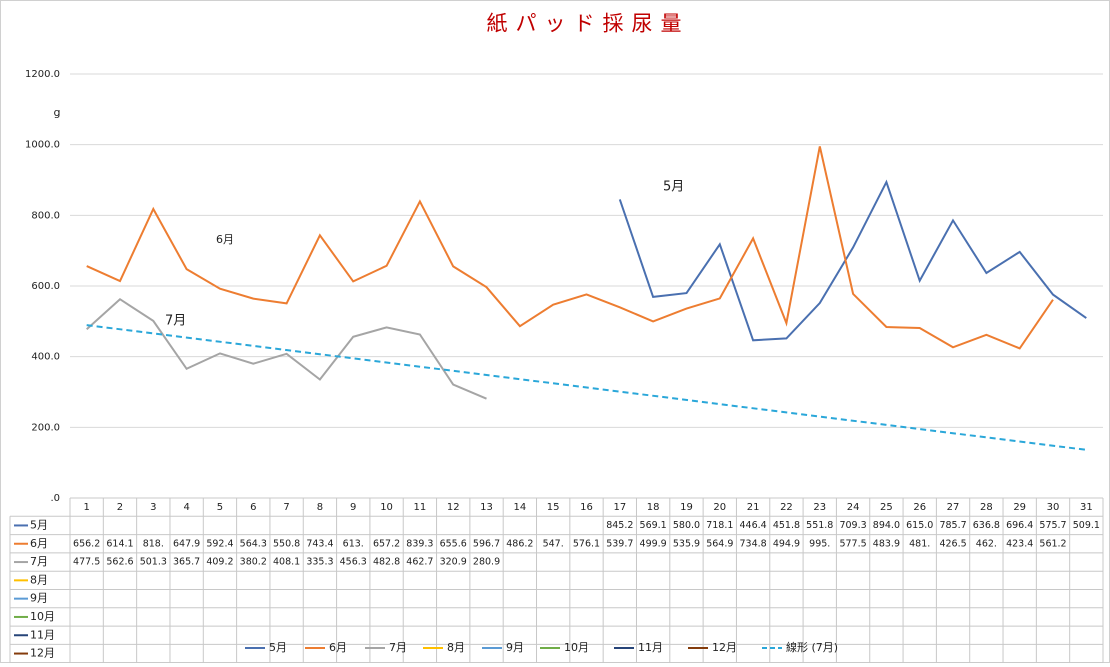  Describe the element at coordinates (919, 507) in the screenshot. I see `x-tick-label: 26` at that location.